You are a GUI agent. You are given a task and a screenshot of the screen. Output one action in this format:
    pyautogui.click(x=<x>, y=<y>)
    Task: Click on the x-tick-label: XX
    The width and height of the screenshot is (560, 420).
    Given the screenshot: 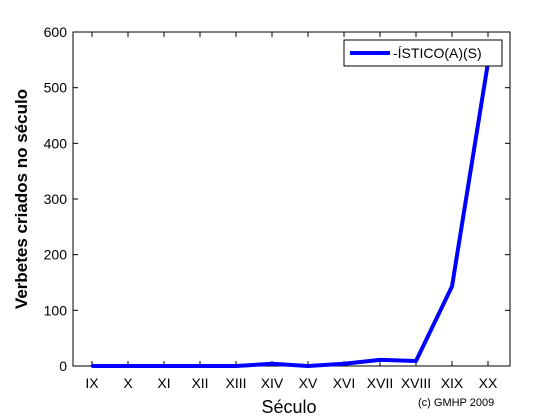 What is the action you would take?
    pyautogui.click(x=488, y=383)
    